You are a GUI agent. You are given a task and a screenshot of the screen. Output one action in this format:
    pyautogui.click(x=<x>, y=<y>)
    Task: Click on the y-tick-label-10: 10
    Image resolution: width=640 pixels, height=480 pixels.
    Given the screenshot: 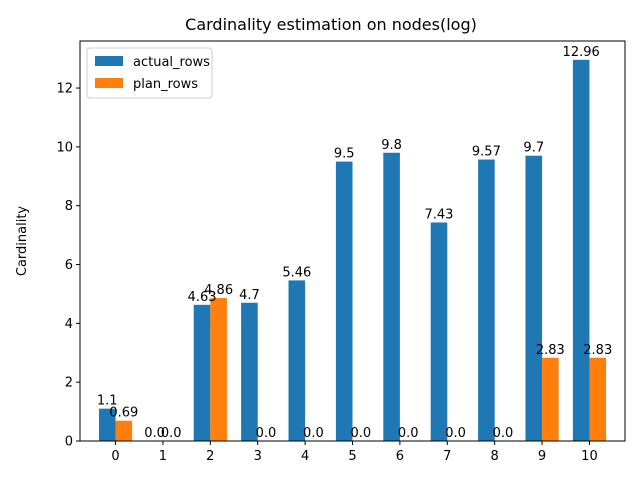 What is the action you would take?
    pyautogui.click(x=64, y=147)
    